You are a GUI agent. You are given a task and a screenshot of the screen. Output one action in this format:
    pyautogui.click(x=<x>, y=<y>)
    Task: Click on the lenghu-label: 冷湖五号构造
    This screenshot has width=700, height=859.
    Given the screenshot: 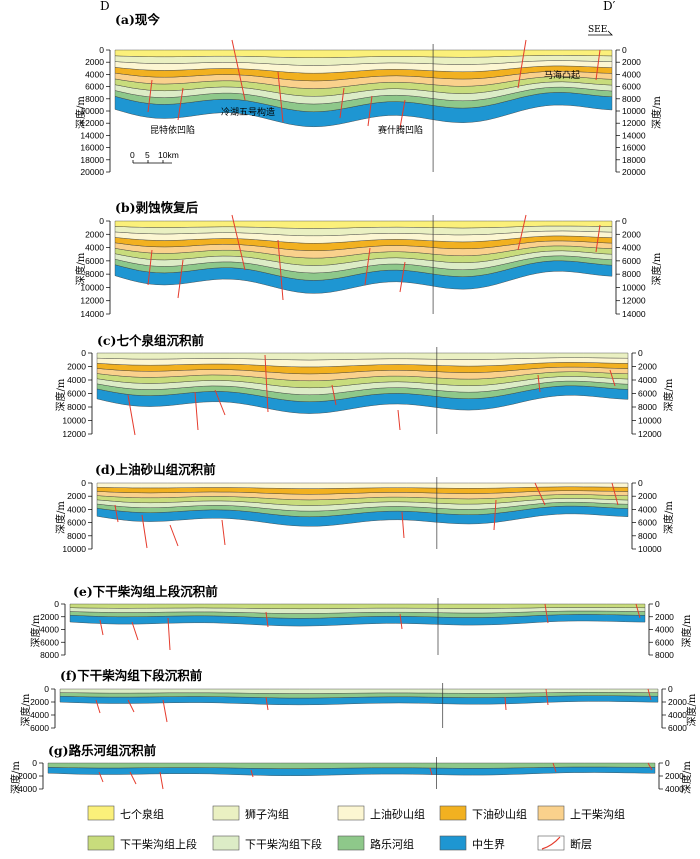 What is the action you would take?
    pyautogui.click(x=248, y=112)
    